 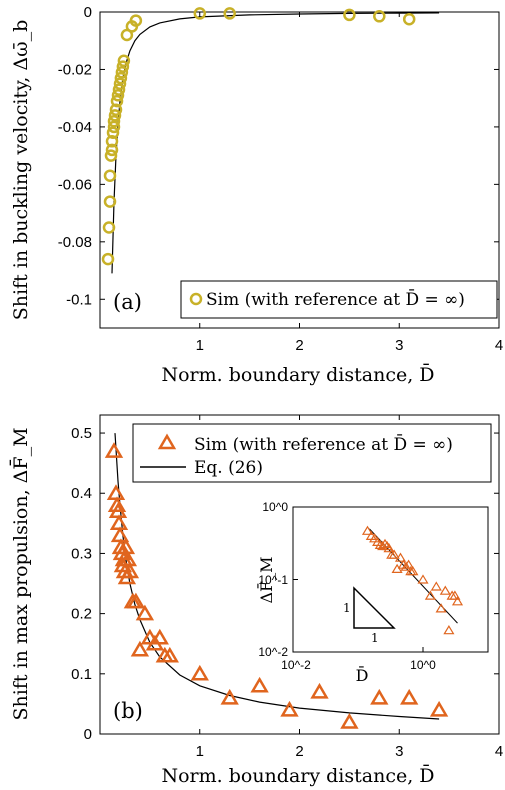 I want to click on panel-a-ytick-label: -0.02, so click(x=75, y=69).